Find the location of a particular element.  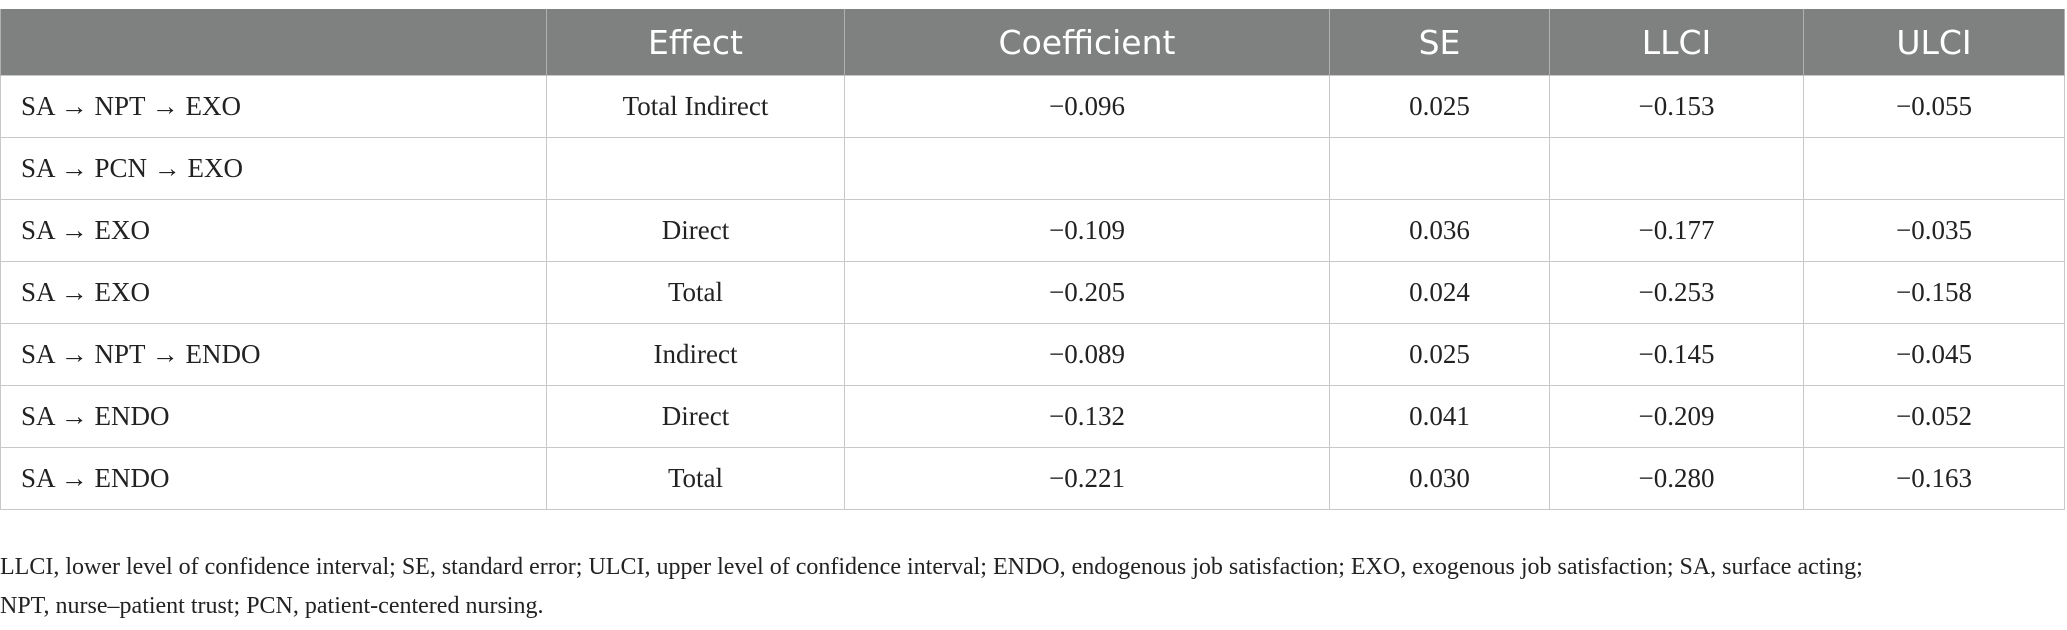

header-row: Effect Coefficient SE LLCI ULCI is located at coordinates (1032, 42).